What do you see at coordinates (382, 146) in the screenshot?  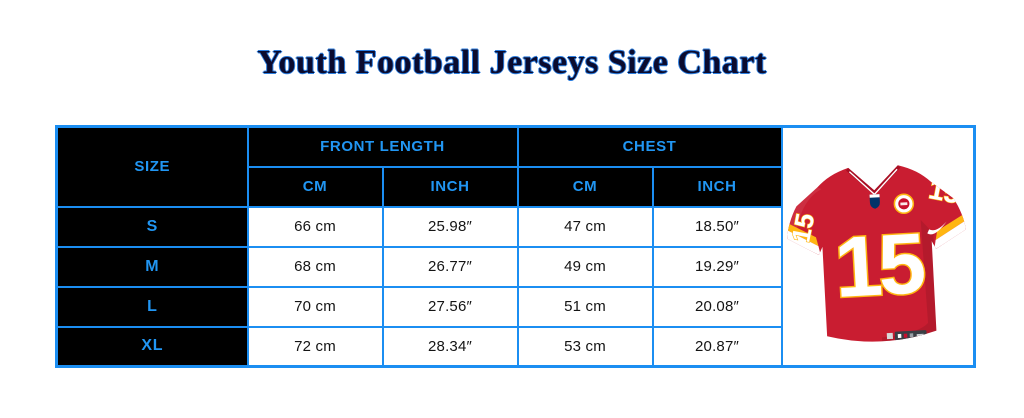 I see `column-header-front-length: FRONT LENGTH` at bounding box center [382, 146].